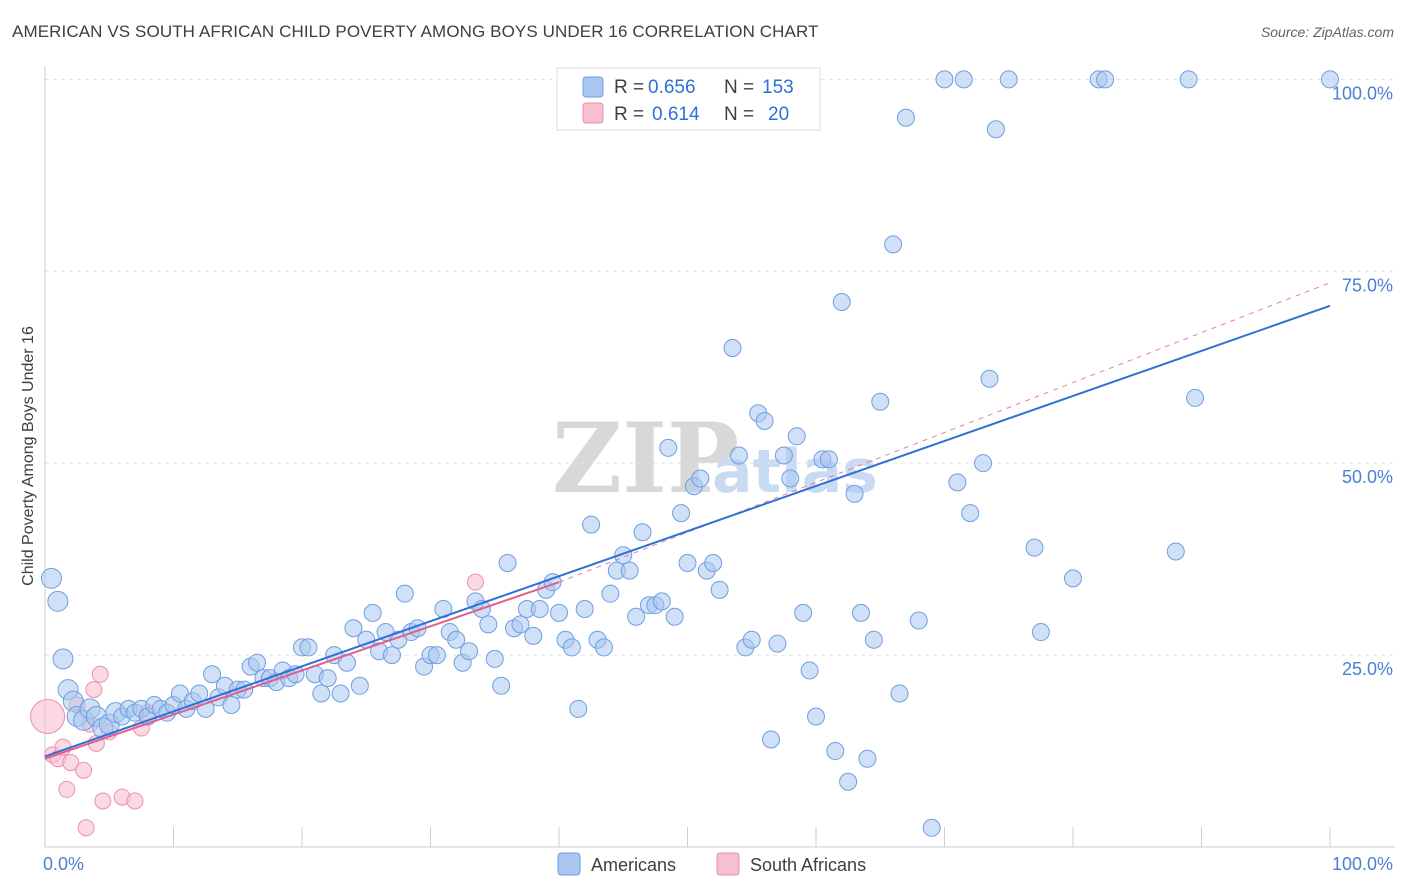  Describe the element at coordinates (629, 87) in the screenshot. I see `legend-r-label-americans: R =` at that location.